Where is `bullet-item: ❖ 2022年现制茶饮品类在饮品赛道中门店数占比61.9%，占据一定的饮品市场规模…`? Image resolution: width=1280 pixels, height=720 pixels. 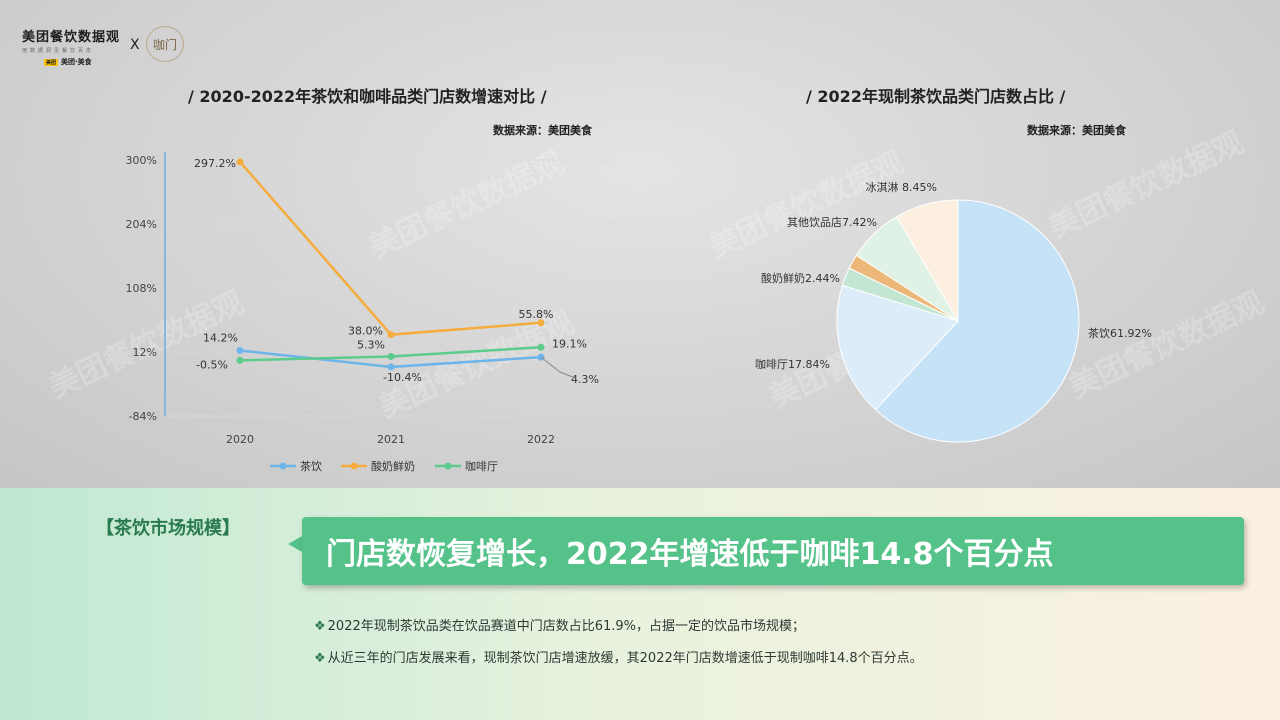 bullet-item: ❖ 2022年现制茶饮品类在饮品赛道中门店数占比61.9%，占据一定的饮品市场规模… is located at coordinates (559, 624).